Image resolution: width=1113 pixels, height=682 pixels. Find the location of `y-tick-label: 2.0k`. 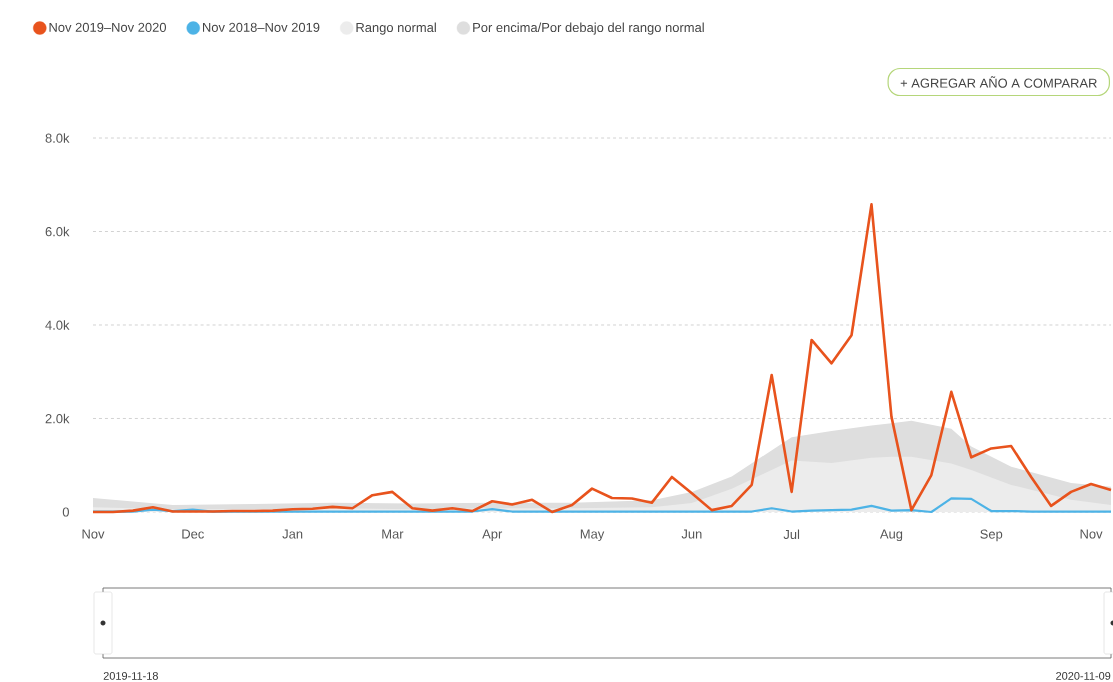

y-tick-label: 2.0k is located at coordinates (57, 418).